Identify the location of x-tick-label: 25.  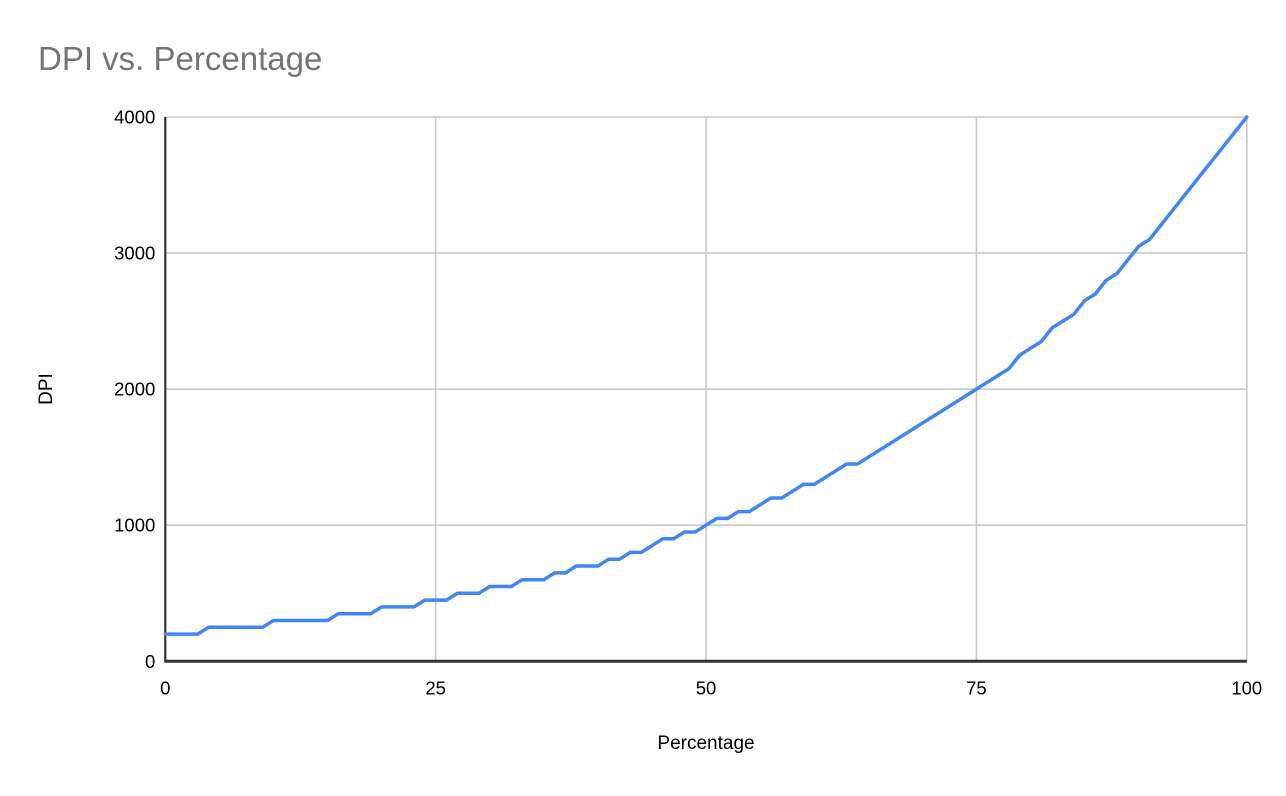
(435, 687).